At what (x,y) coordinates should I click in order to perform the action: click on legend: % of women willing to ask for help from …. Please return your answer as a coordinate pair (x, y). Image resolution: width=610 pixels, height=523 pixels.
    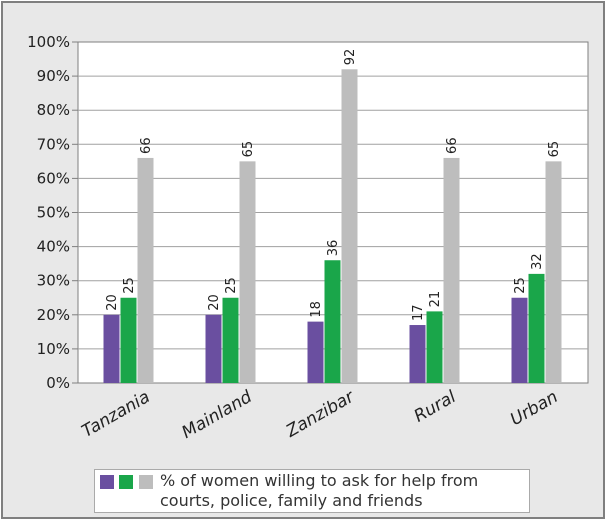
    Looking at the image, I should click on (312, 491).